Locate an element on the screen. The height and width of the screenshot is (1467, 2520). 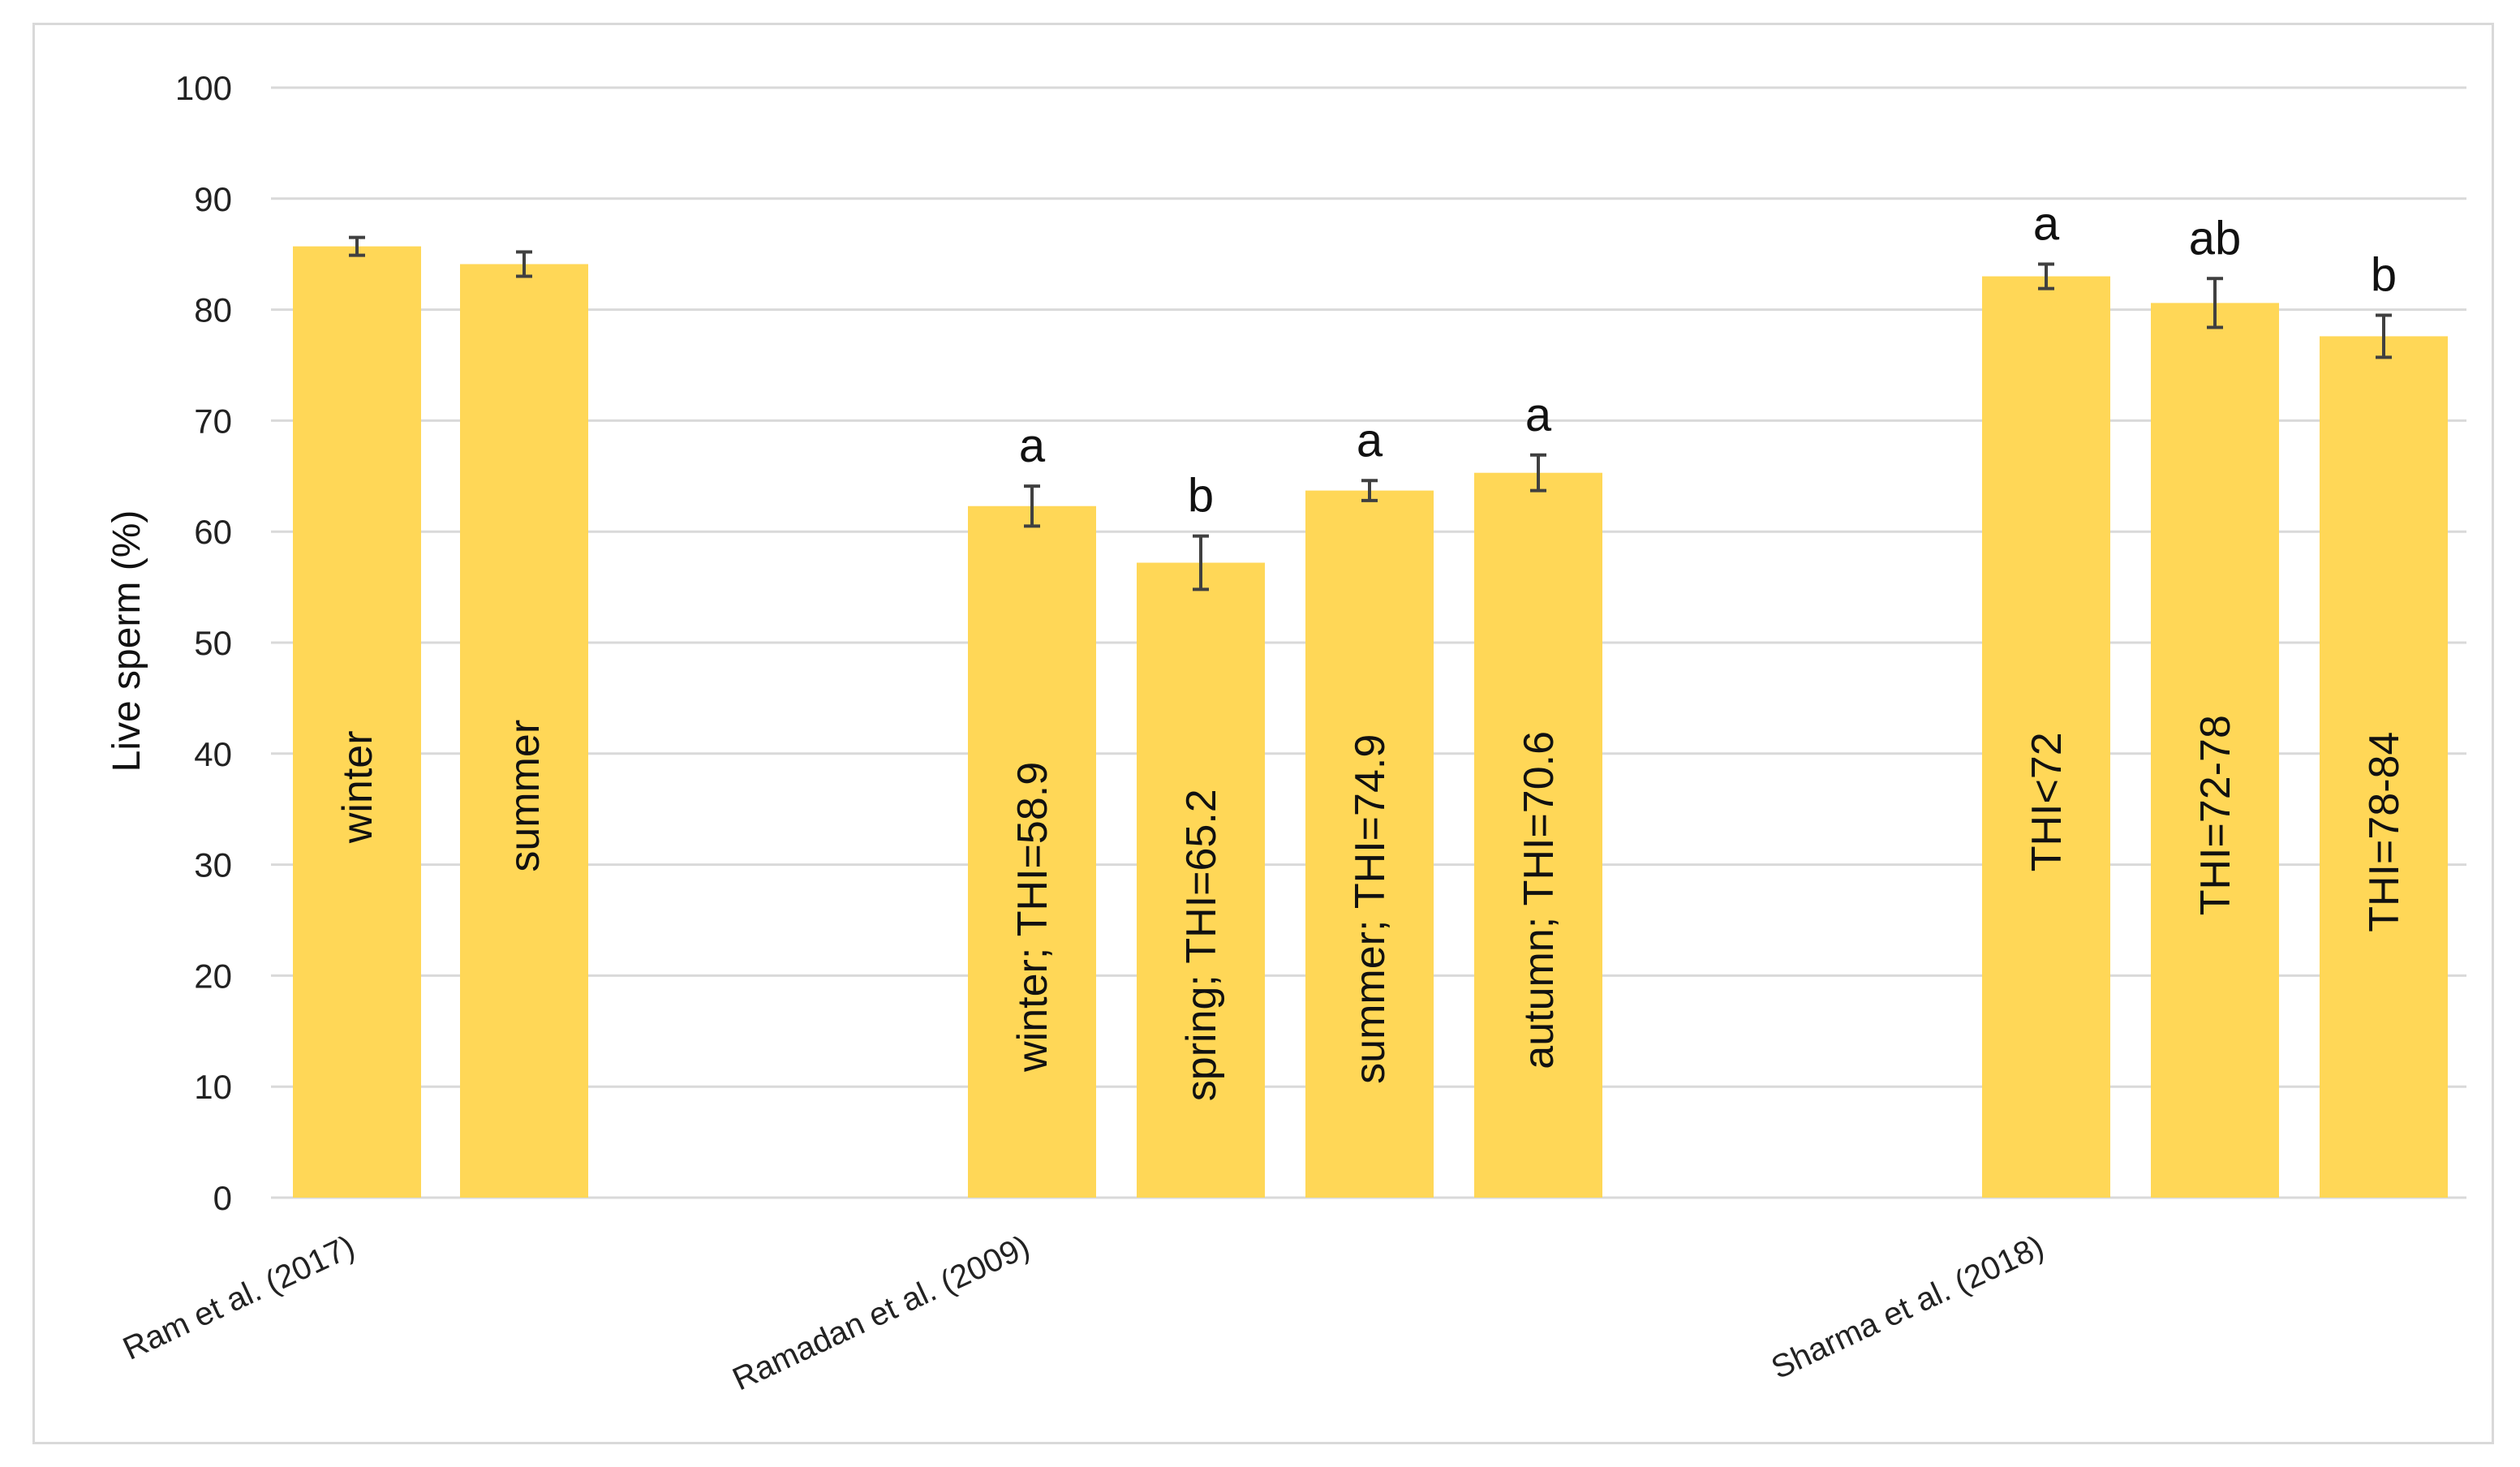
y-tick-label: 20 is located at coordinates (213, 976).